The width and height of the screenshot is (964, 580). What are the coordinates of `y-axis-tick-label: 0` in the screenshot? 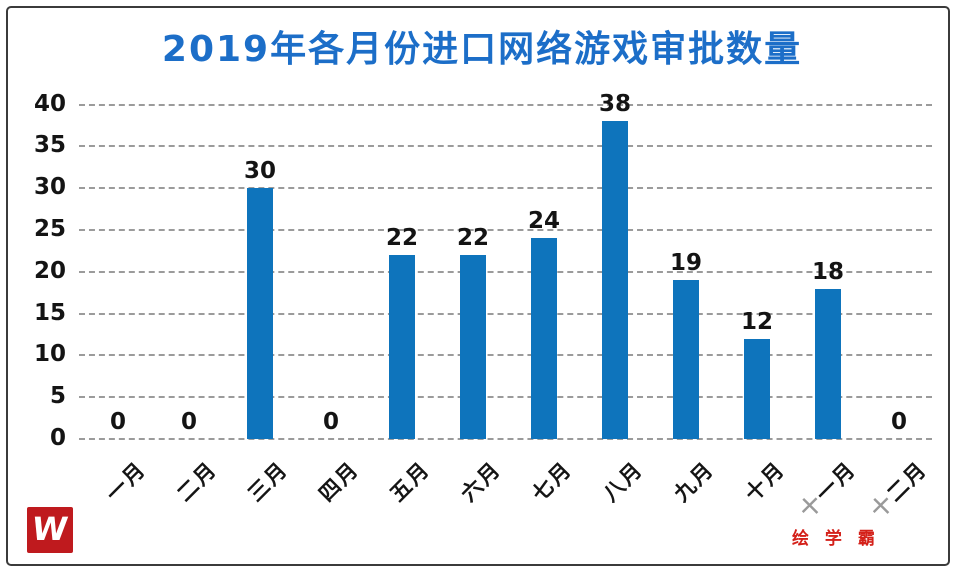 It's located at (57, 438).